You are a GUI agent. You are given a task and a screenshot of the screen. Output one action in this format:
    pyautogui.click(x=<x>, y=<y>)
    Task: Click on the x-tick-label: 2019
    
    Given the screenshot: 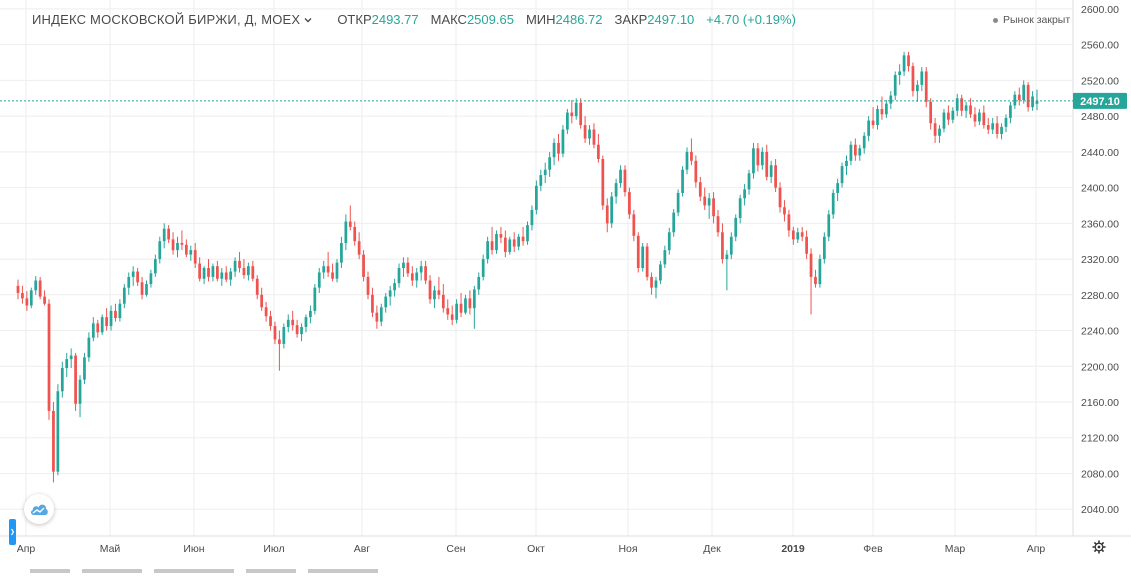 What is the action you would take?
    pyautogui.click(x=793, y=549)
    